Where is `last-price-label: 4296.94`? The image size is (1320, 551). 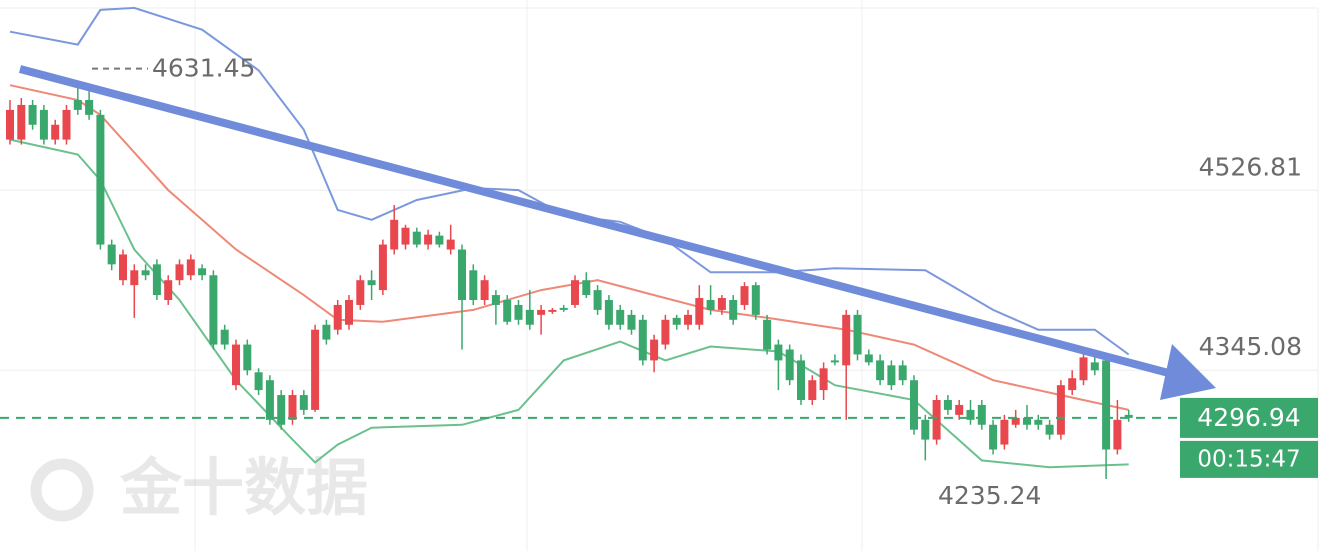 last-price-label: 4296.94 is located at coordinates (1248, 417).